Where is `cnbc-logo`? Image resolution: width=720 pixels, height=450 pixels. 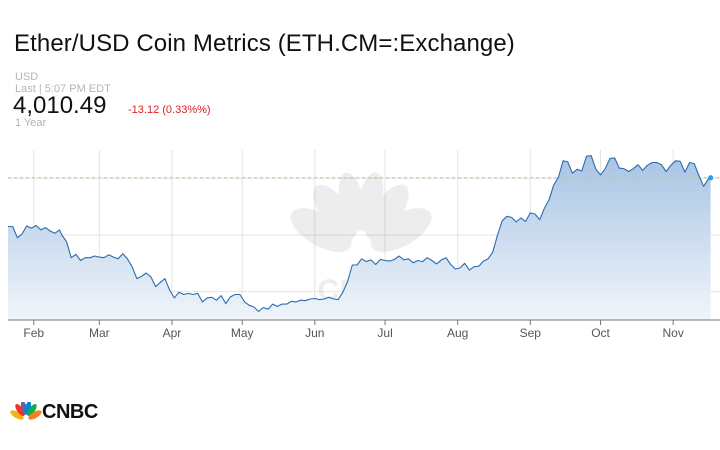 cnbc-logo is located at coordinates (26, 411).